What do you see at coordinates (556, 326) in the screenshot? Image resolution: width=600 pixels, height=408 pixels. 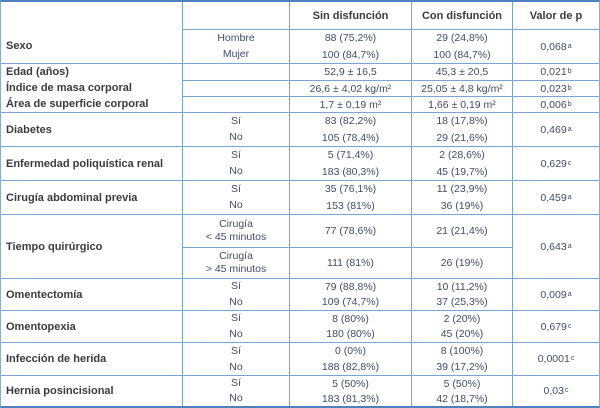 I see `p-value-cell: 0,679 c` at bounding box center [556, 326].